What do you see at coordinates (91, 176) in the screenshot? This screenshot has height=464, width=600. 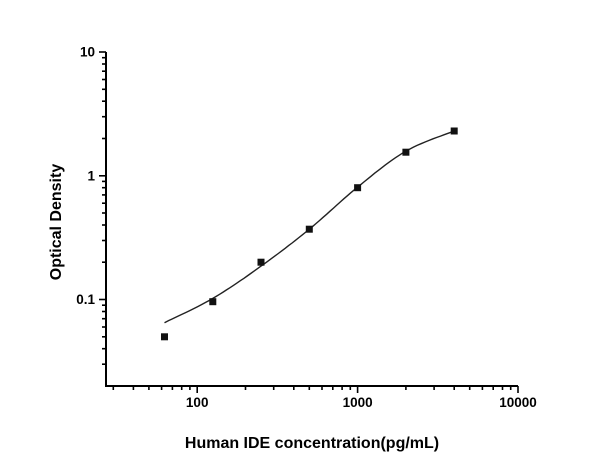 I see `svg-text: 1` at bounding box center [91, 176].